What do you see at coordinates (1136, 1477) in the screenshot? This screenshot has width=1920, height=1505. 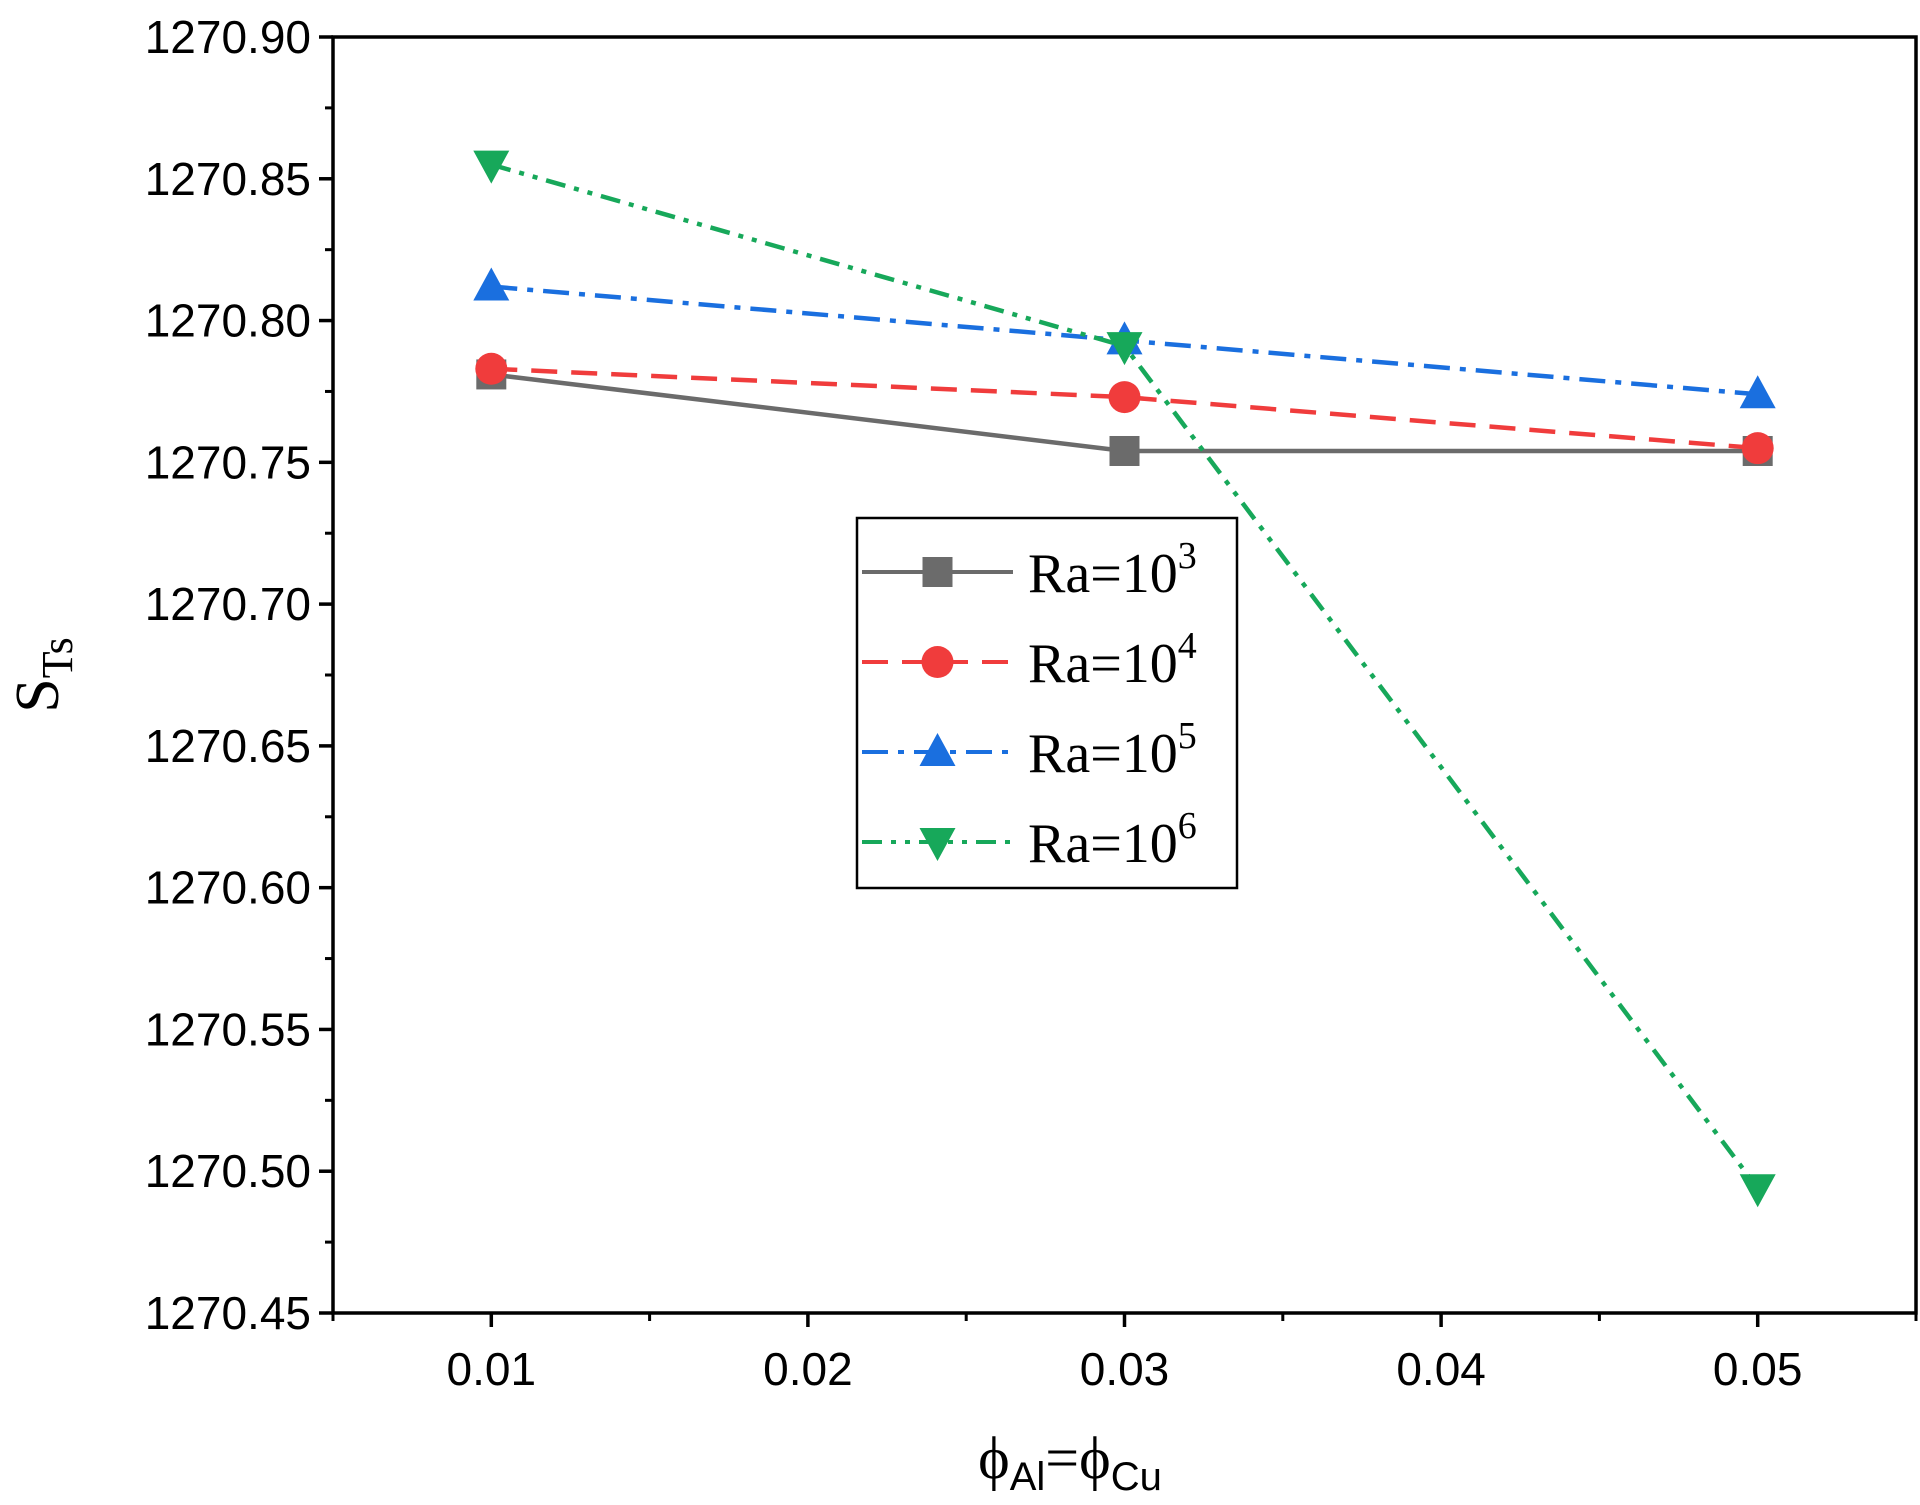 I see `x-axis-title-sub2: Cu` at bounding box center [1136, 1477].